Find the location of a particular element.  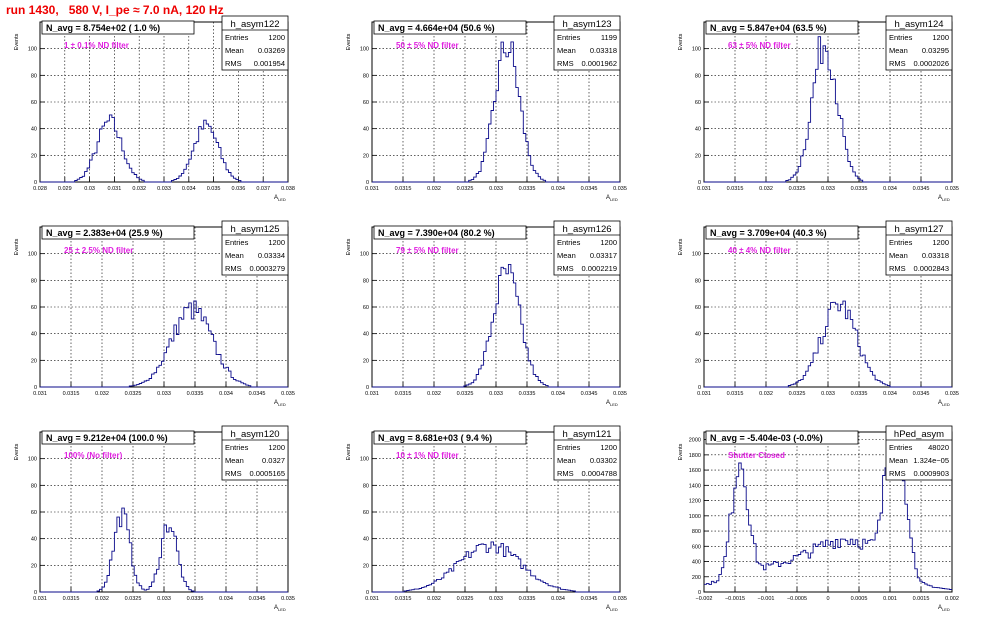

x-tick-label: 0.028 is located at coordinates (40, 189).